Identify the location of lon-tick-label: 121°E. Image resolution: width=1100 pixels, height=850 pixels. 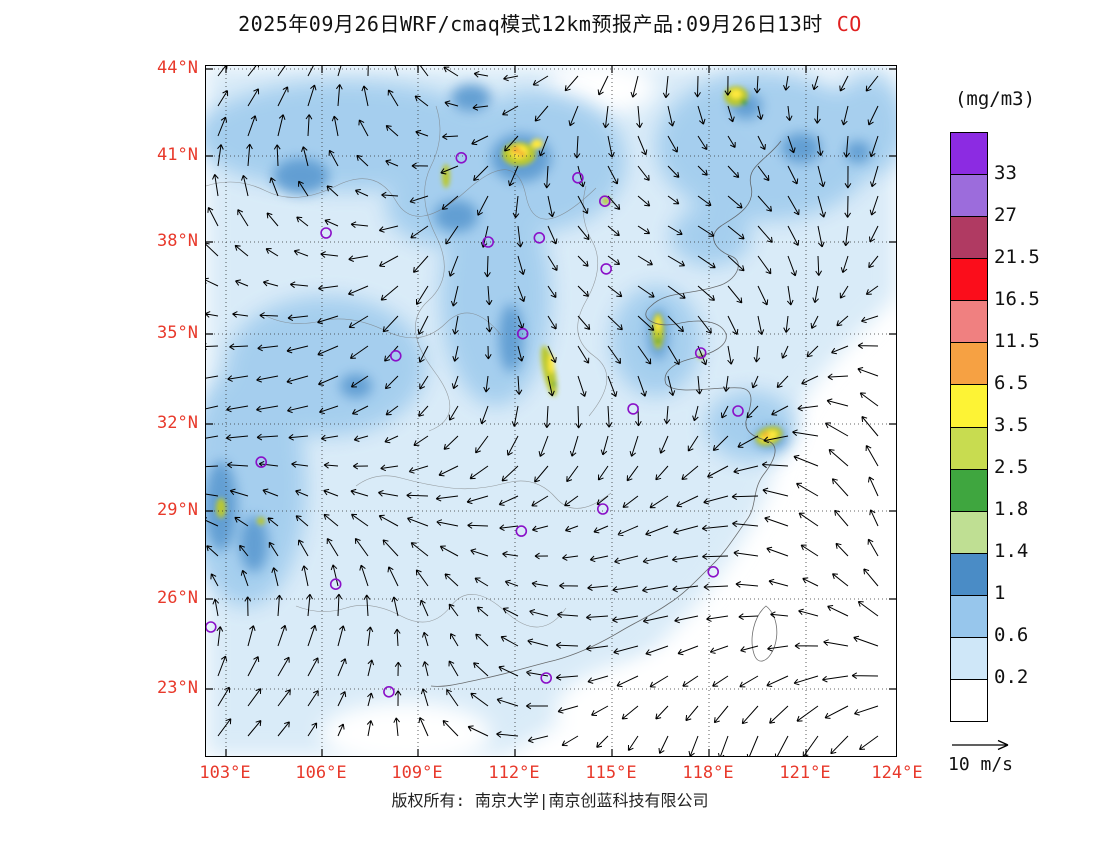
(805, 773).